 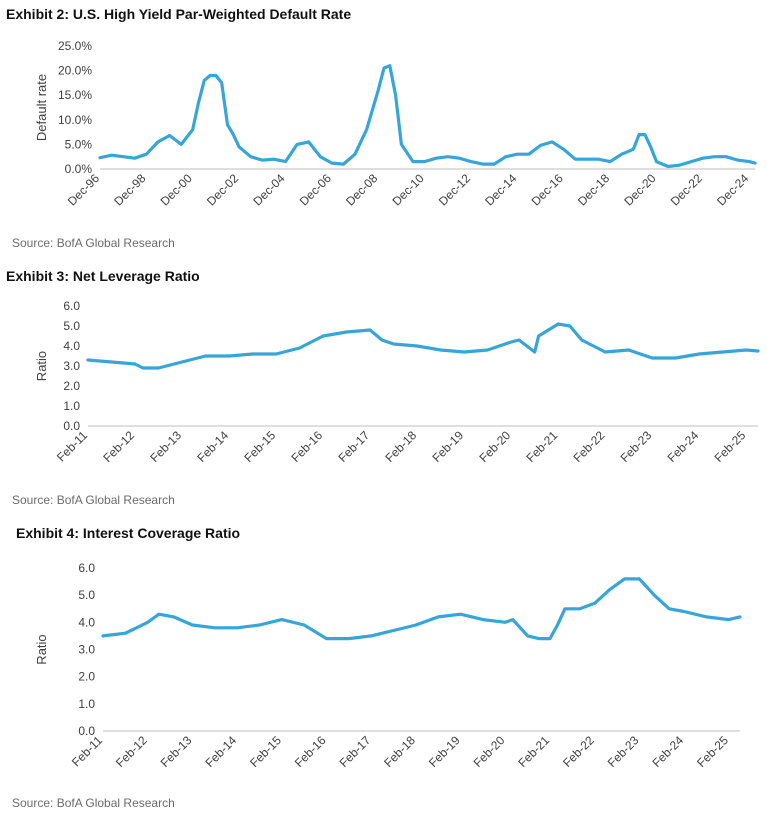 What do you see at coordinates (128, 533) in the screenshot?
I see `chart-title: Exhibit 4: Interest Coverage Ratio` at bounding box center [128, 533].